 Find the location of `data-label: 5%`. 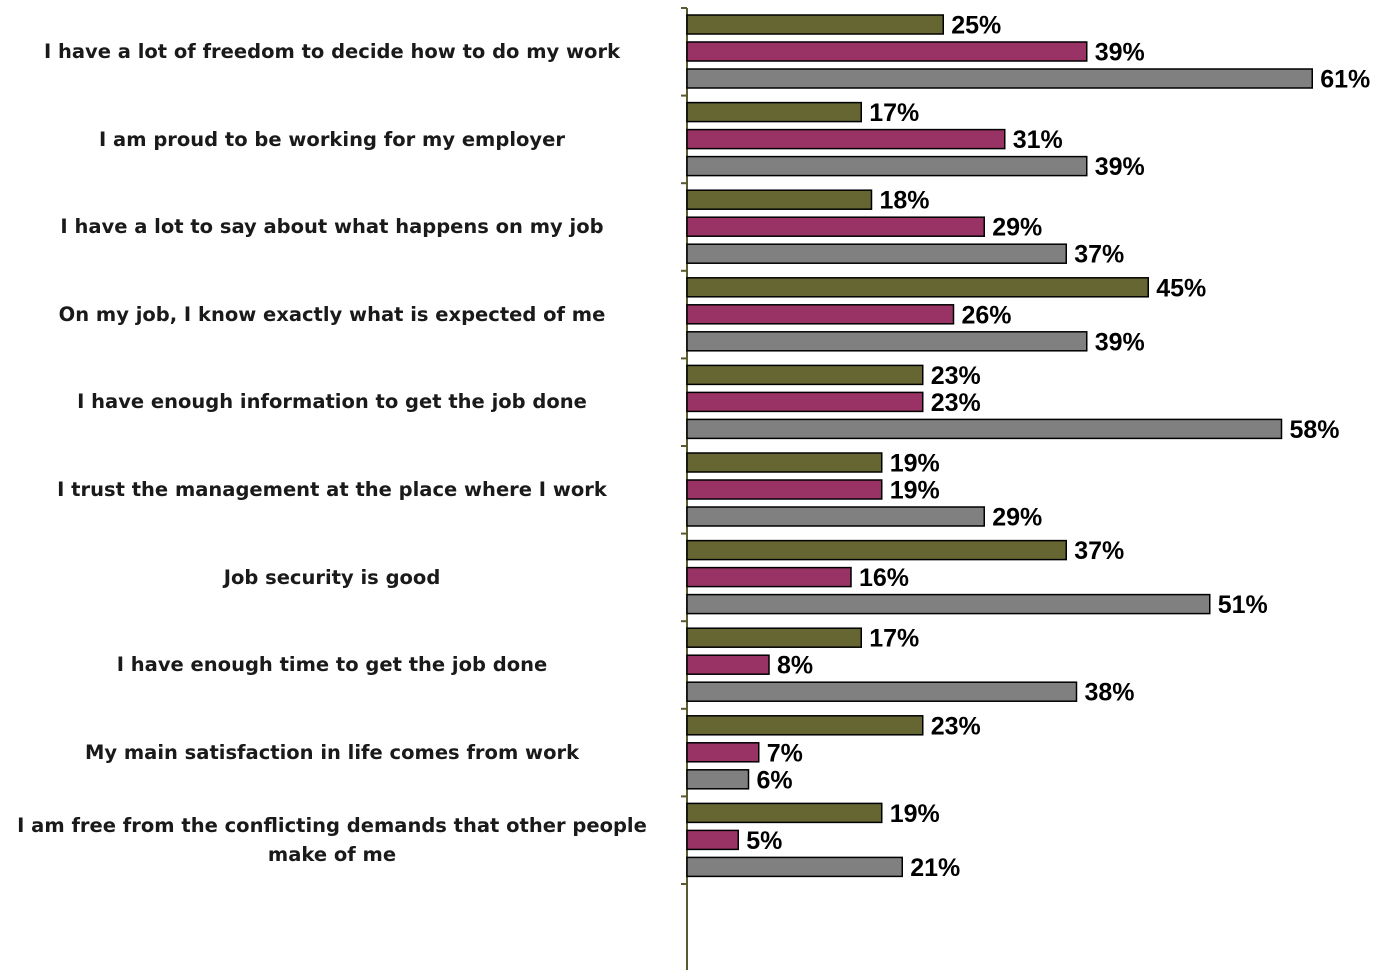

data-label: 5% is located at coordinates (764, 841).